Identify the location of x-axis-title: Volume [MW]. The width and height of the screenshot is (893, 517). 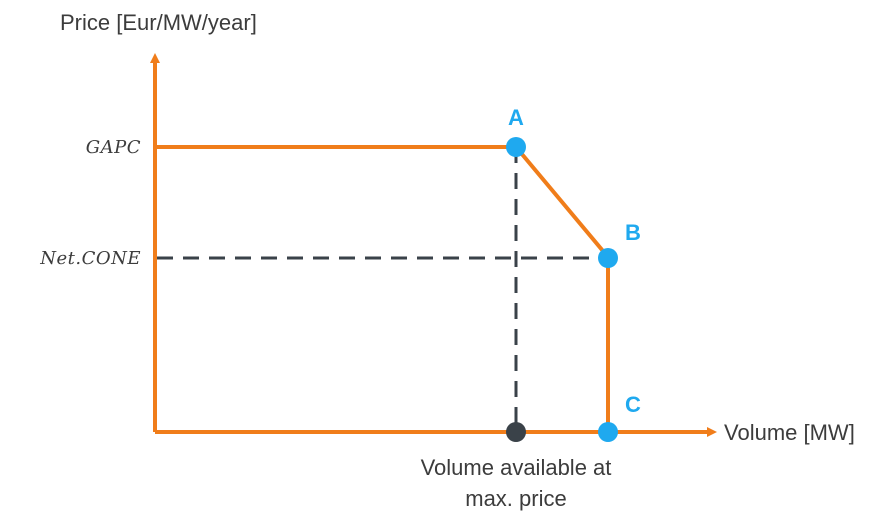
(789, 432).